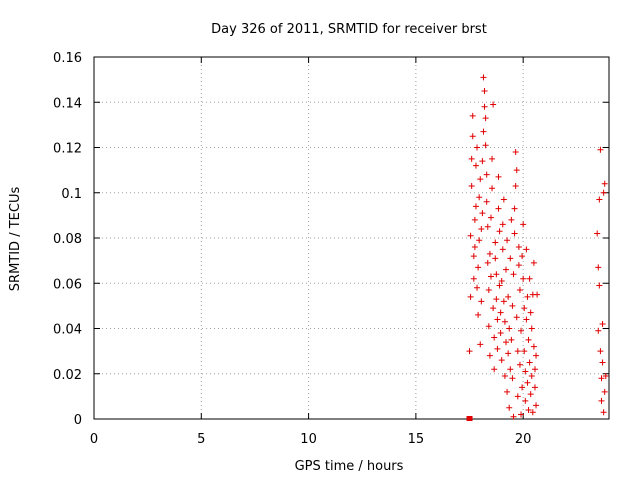 The height and width of the screenshot is (480, 640). Describe the element at coordinates (201, 439) in the screenshot. I see `x-tick-label: 5` at that location.